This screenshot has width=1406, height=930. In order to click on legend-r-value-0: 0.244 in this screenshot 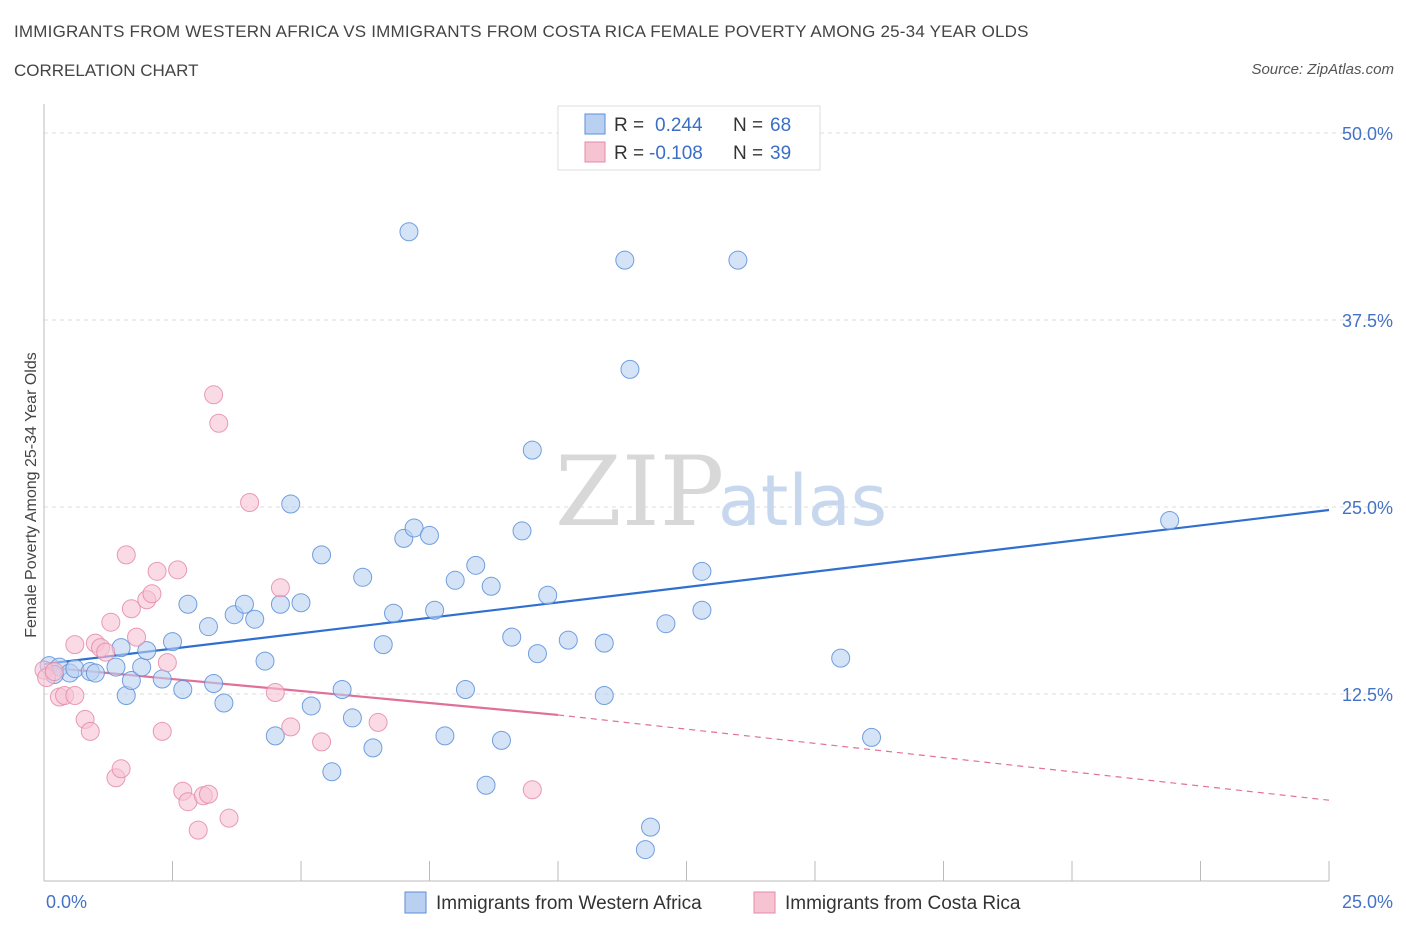, I will do `click(679, 125)`.